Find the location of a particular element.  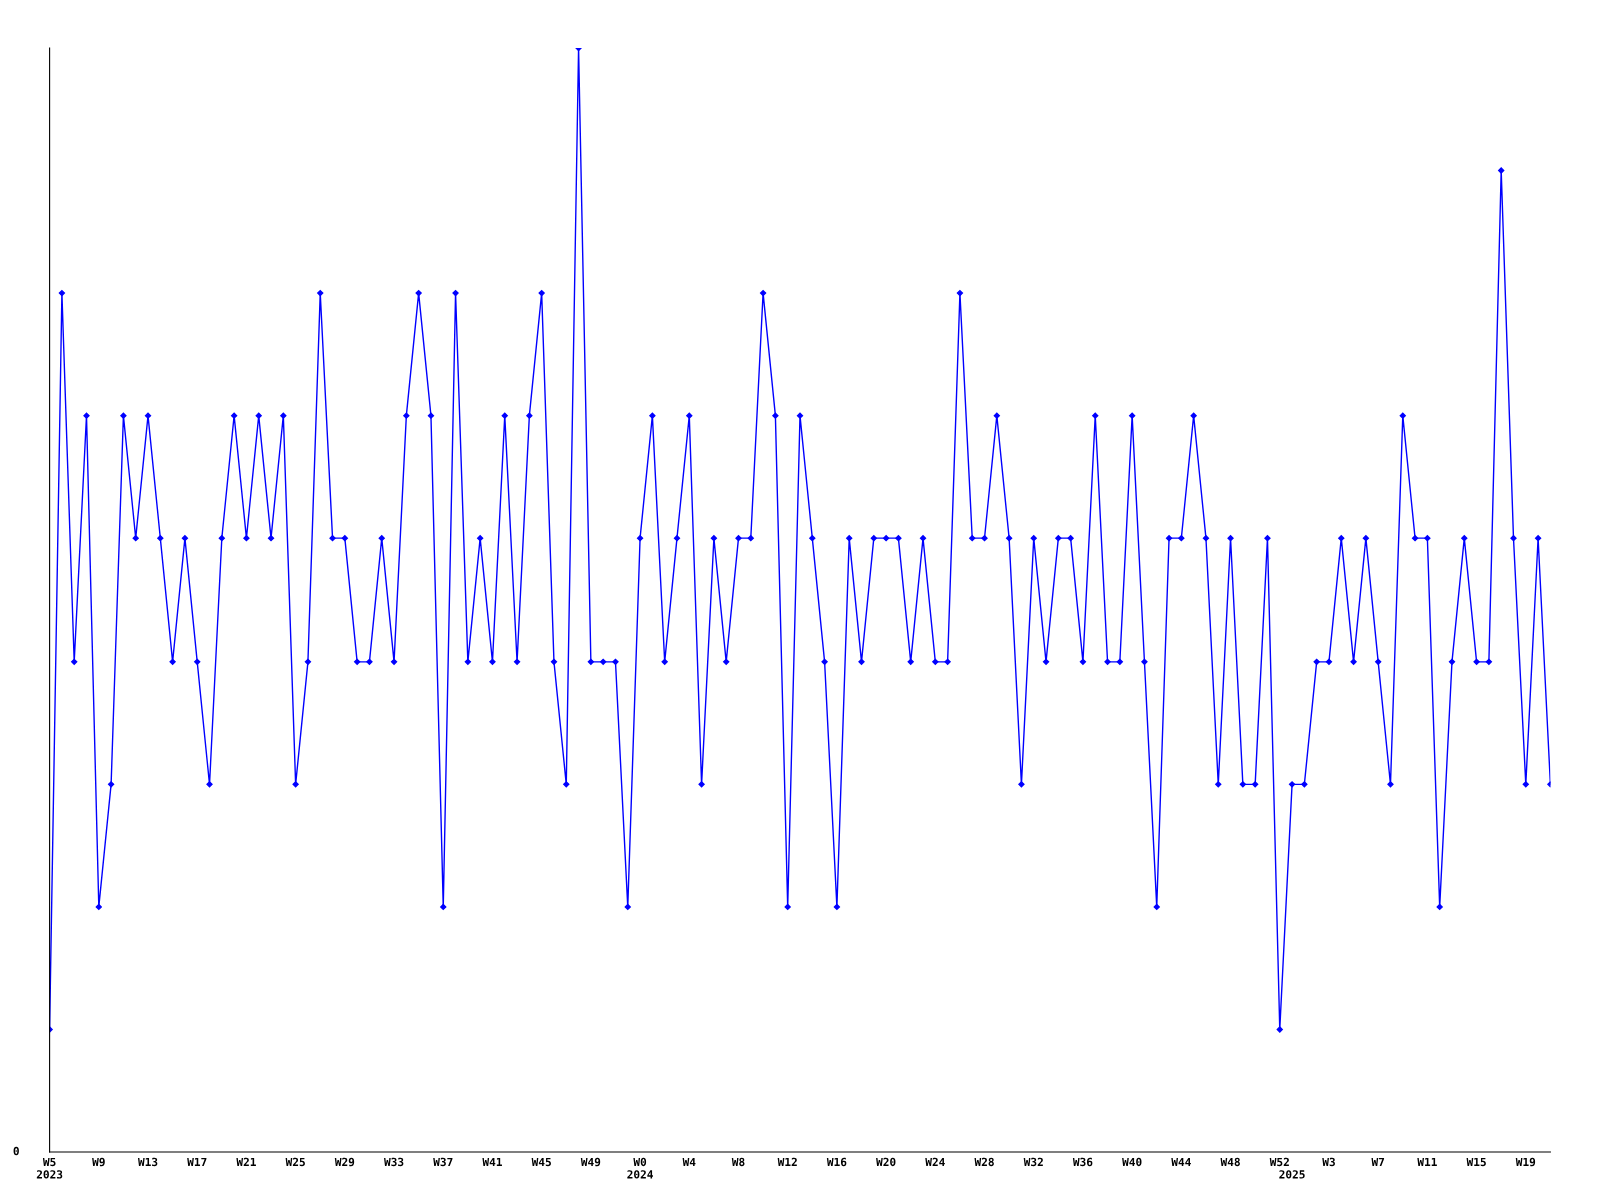

x-tick-label: W19 is located at coordinates (1525, 1162).